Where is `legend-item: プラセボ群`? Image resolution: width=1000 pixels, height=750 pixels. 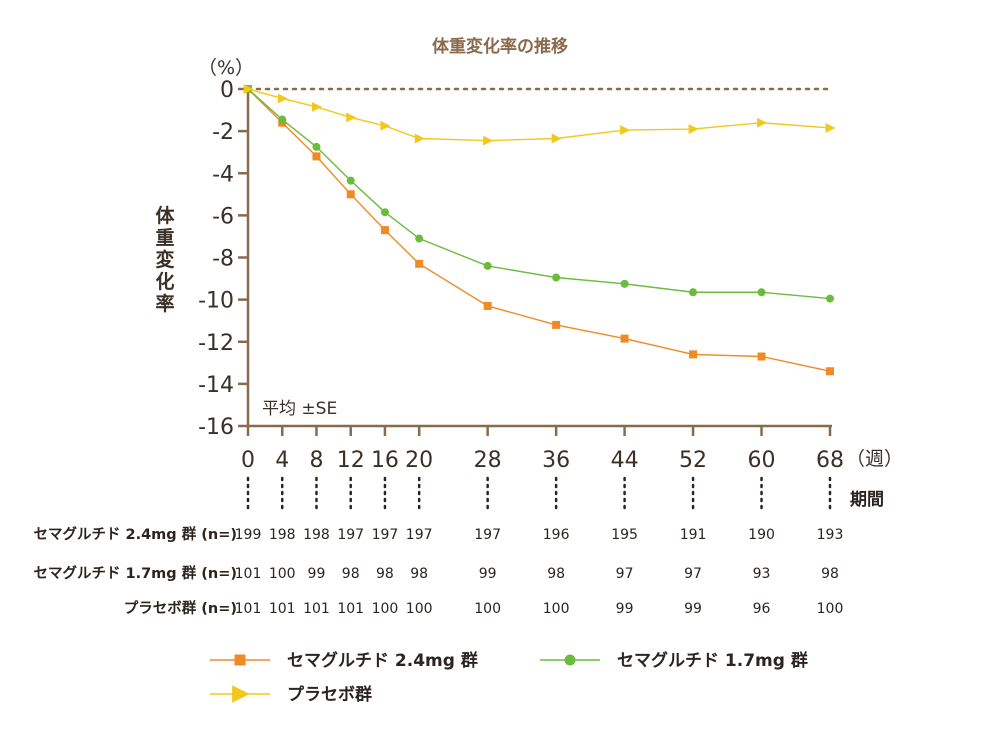
legend-item: プラセボ群 is located at coordinates (291, 694).